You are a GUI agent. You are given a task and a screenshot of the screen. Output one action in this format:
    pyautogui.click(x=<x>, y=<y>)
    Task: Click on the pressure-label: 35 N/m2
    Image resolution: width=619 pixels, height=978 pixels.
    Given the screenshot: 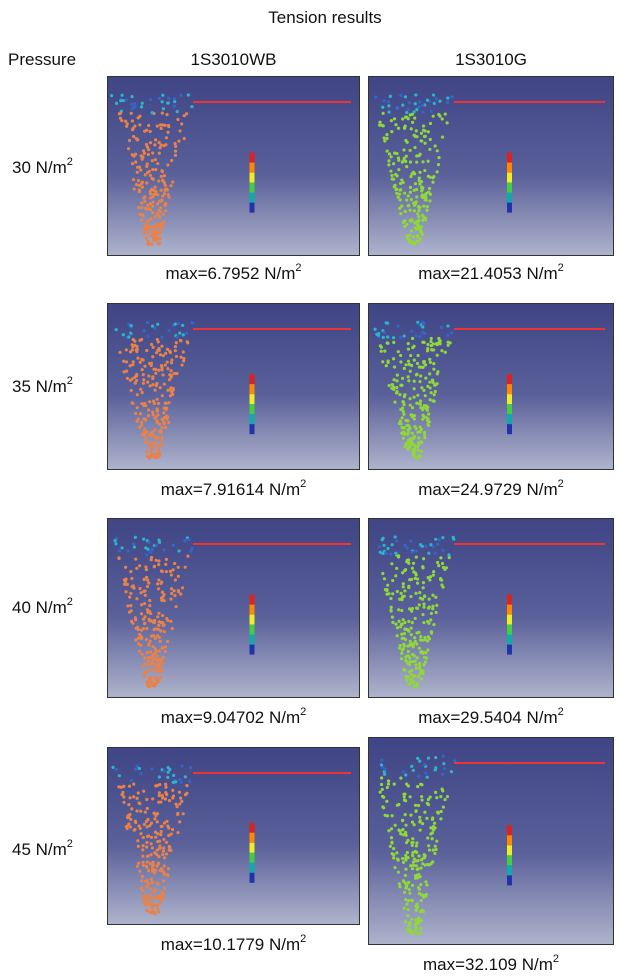 What is the action you would take?
    pyautogui.click(x=42, y=386)
    